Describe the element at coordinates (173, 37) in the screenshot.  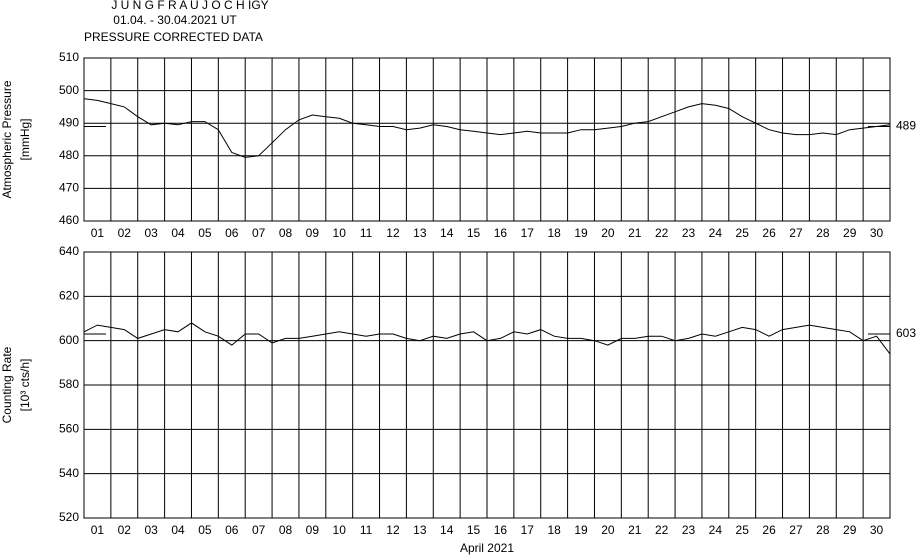
I see `note: PRESSURE CORRECTED DATA` at that location.